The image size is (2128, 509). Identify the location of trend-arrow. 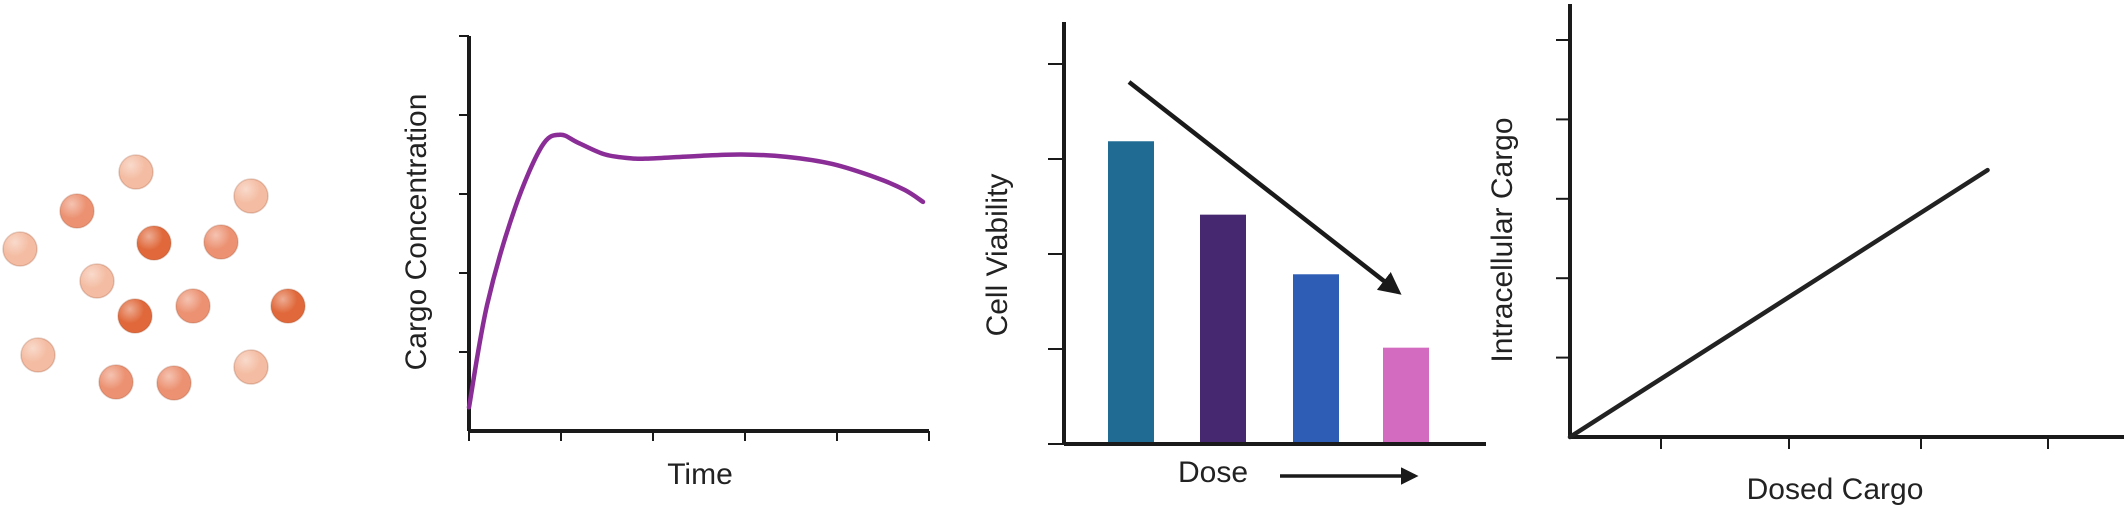
(1264, 187).